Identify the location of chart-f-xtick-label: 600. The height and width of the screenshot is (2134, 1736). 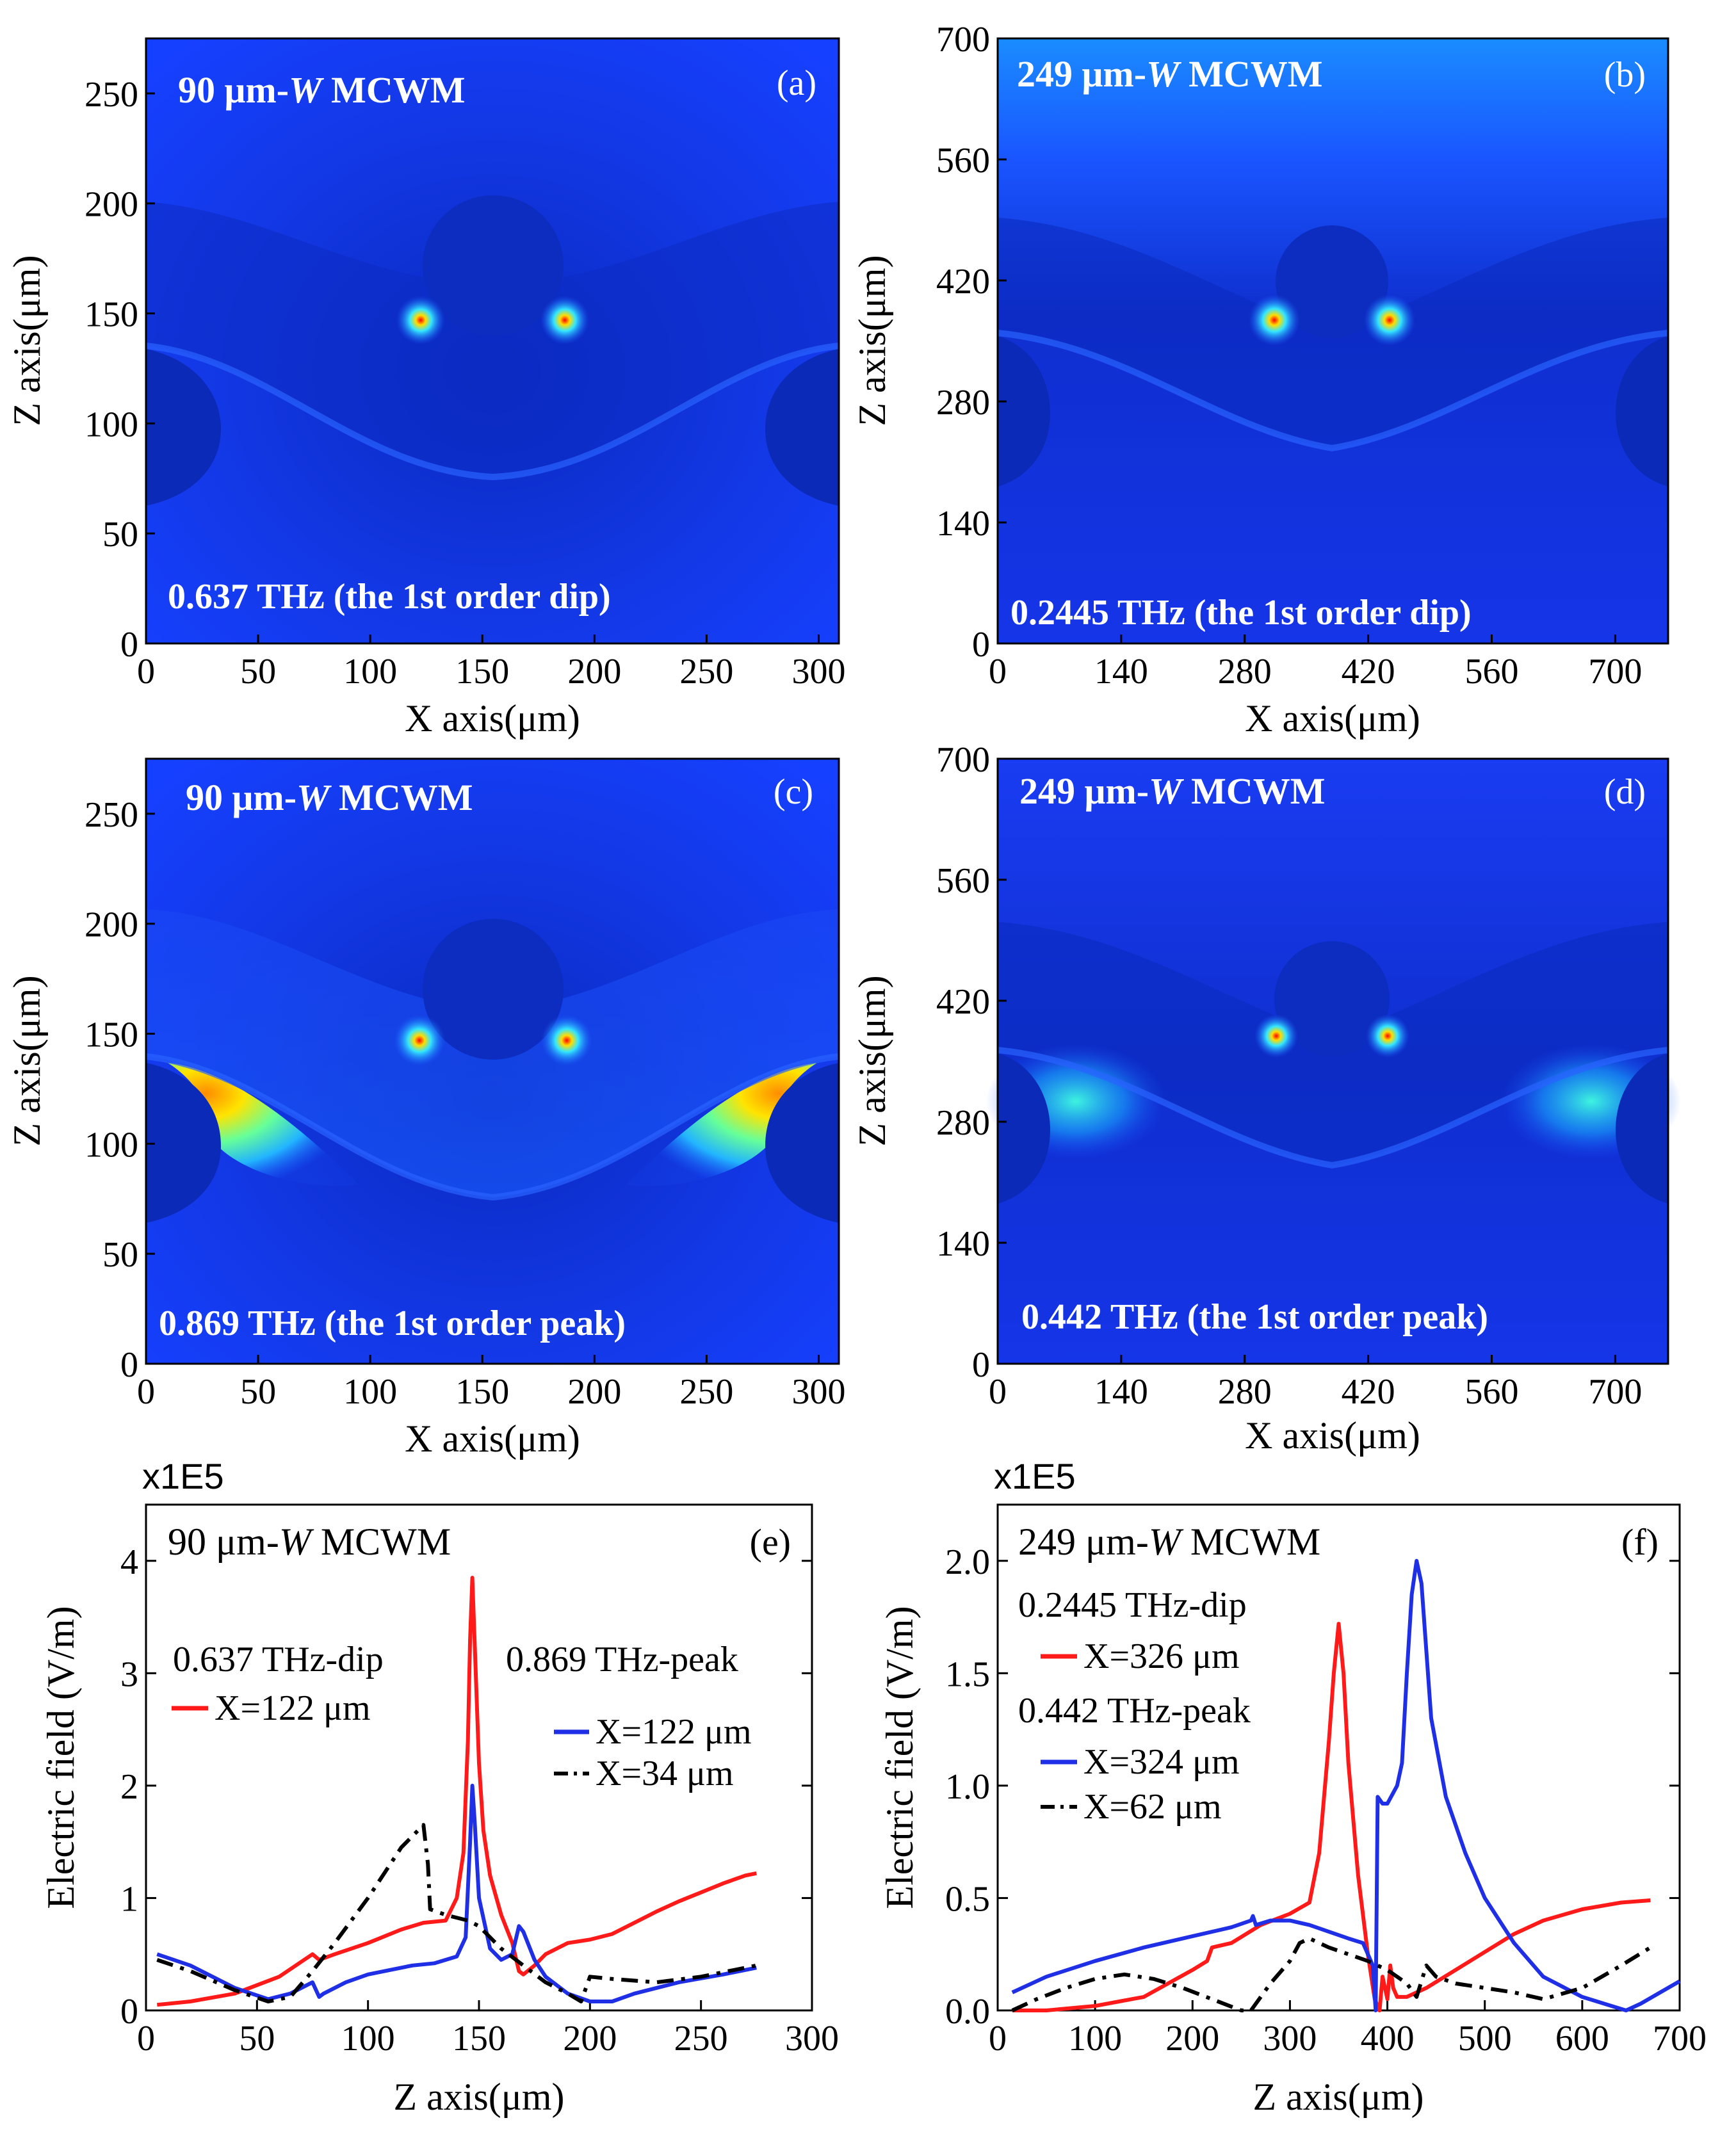
(1582, 2038).